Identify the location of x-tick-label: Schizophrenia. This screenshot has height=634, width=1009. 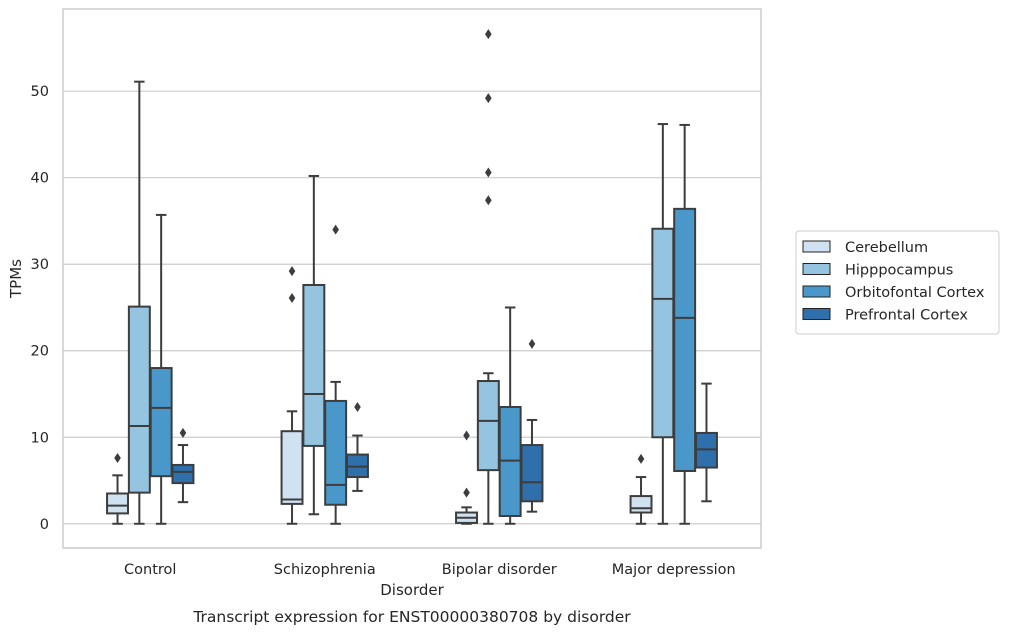
(325, 570).